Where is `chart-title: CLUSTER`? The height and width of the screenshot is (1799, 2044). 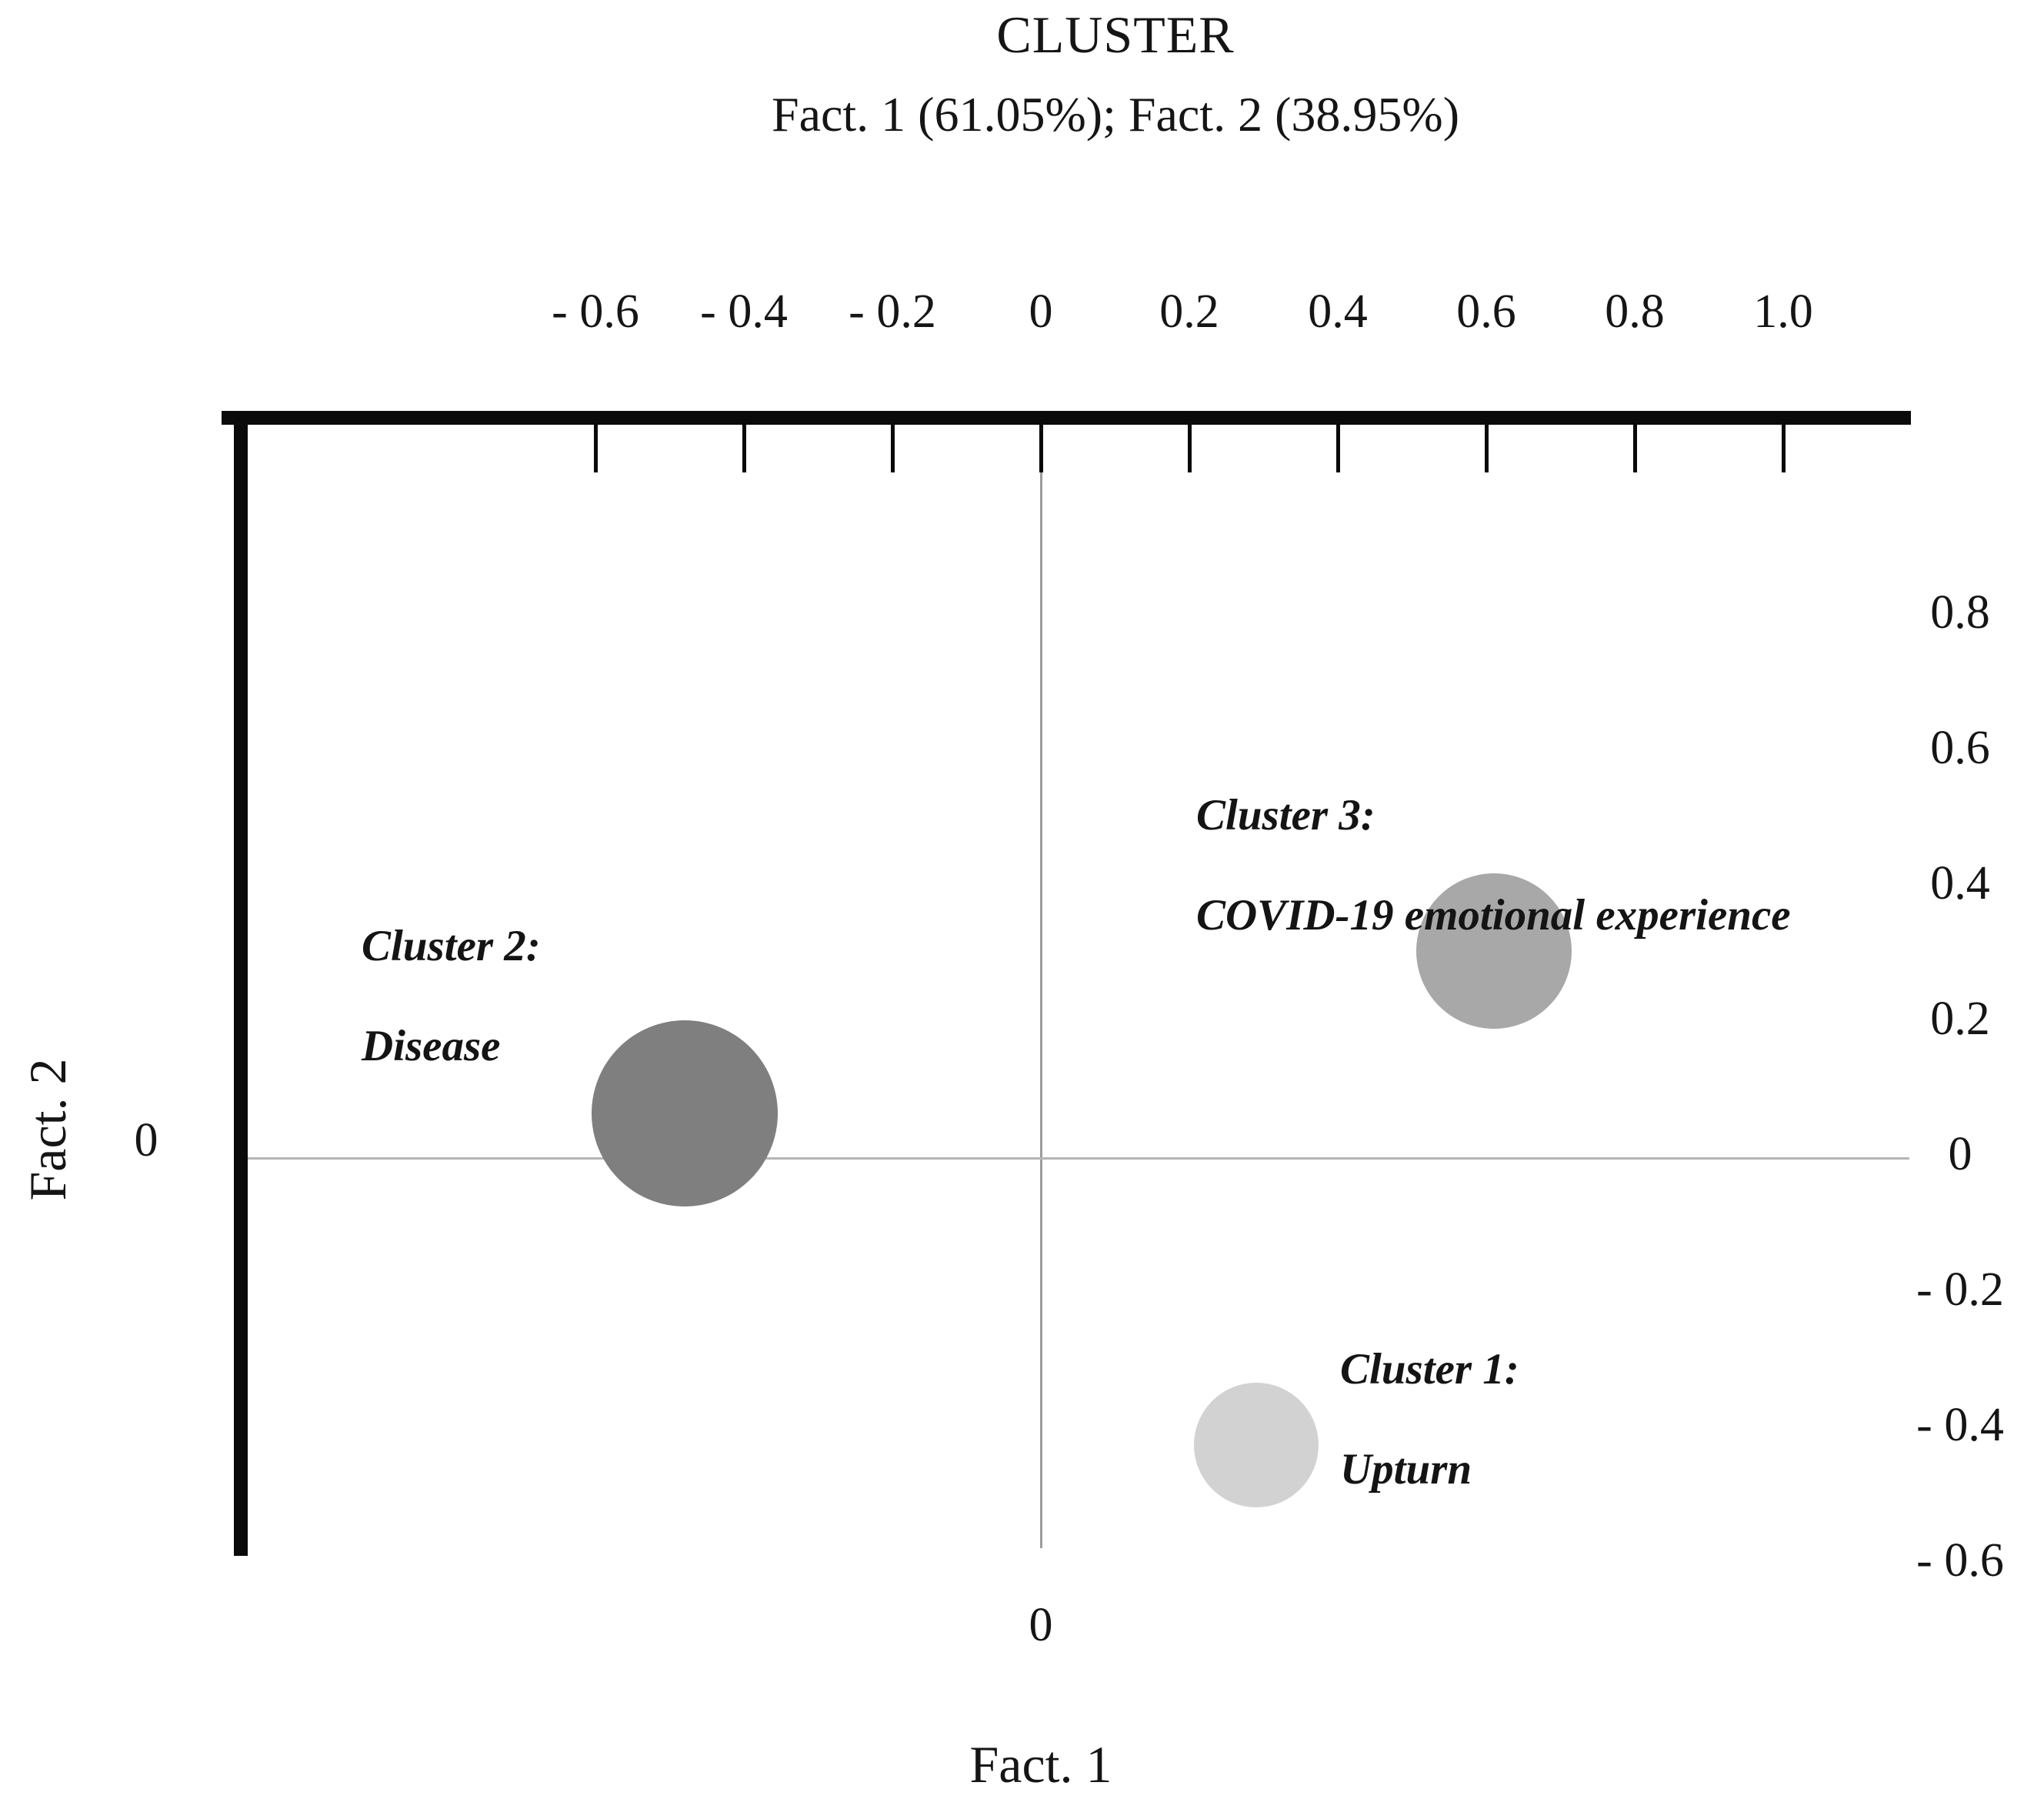 chart-title: CLUSTER is located at coordinates (1115, 34).